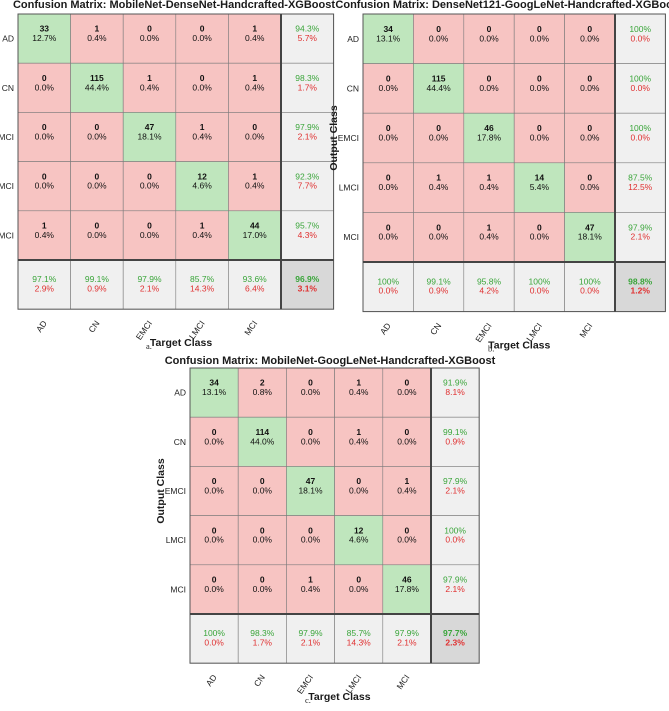 This screenshot has height=711, width=669. What do you see at coordinates (308, 235) in the screenshot?
I see `row-error: 4.3%` at bounding box center [308, 235].